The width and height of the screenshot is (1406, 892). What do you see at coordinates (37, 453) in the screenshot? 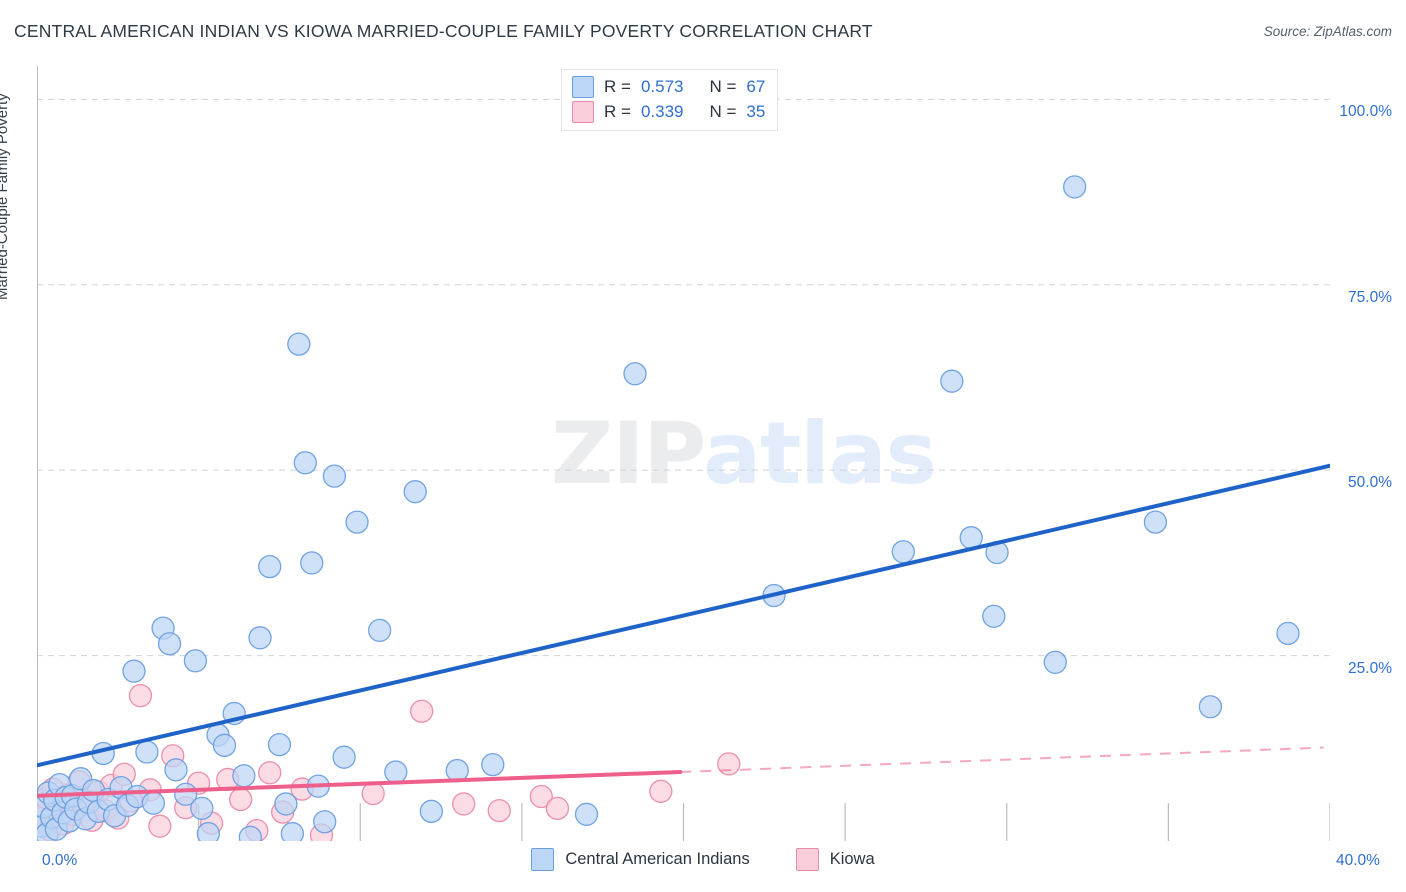
I see `axis-lines` at bounding box center [37, 453].